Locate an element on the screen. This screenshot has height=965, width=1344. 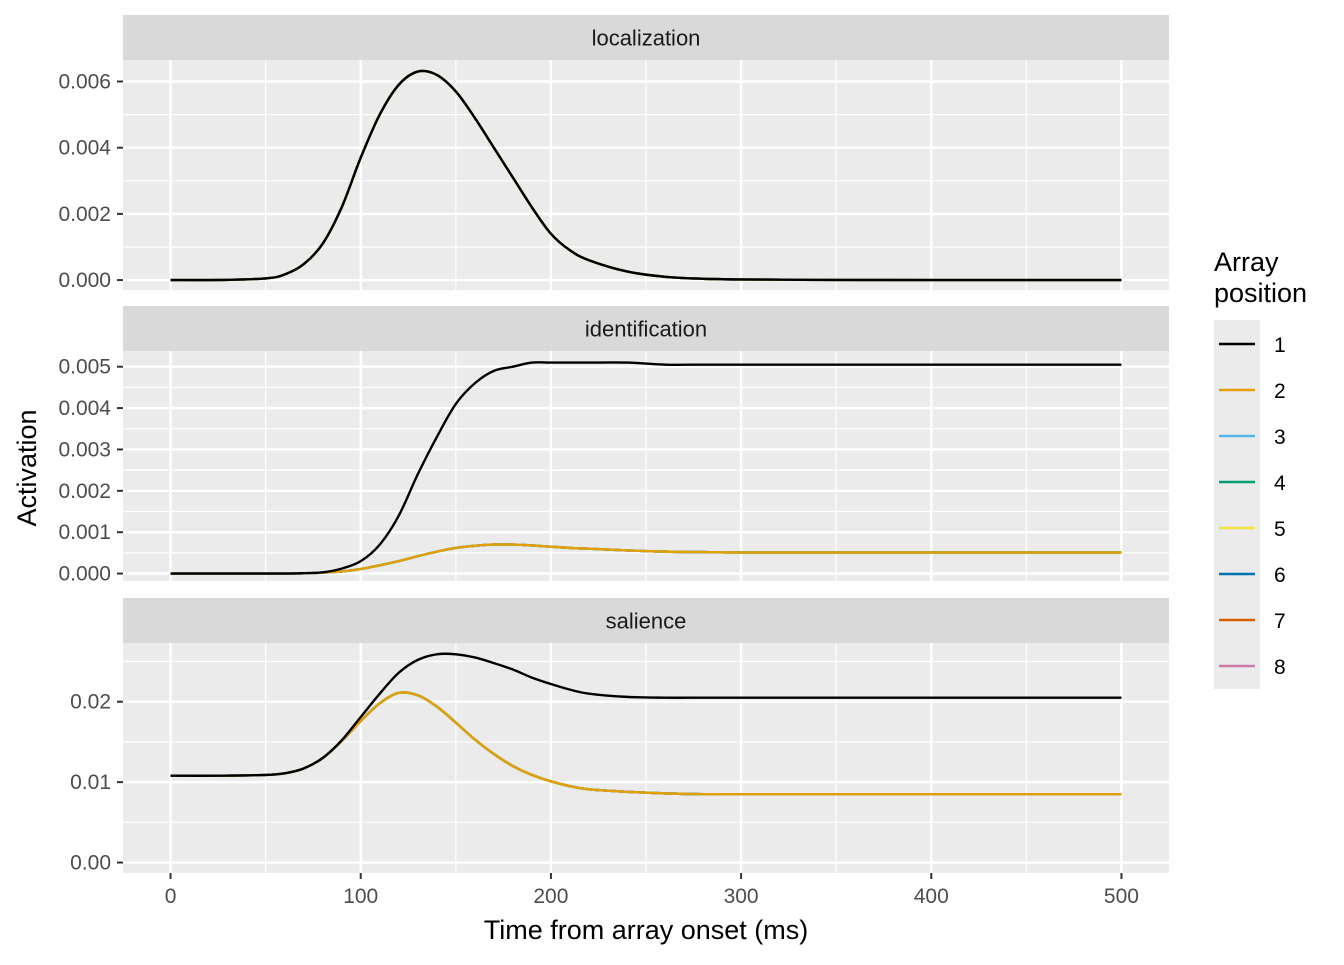
x-axis: 0 100 200 300 400 500 is located at coordinates (652, 890).